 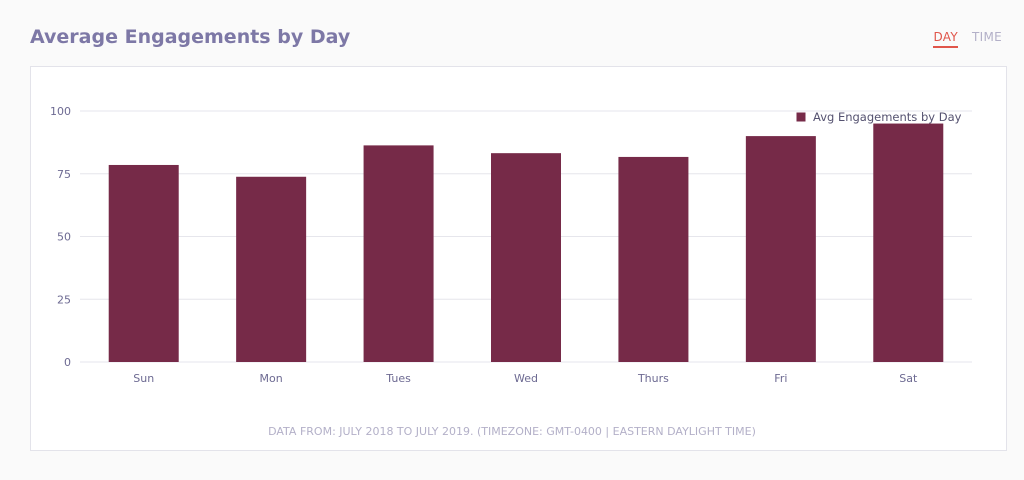 I want to click on x-tick-label: Thurs, so click(x=653, y=378).